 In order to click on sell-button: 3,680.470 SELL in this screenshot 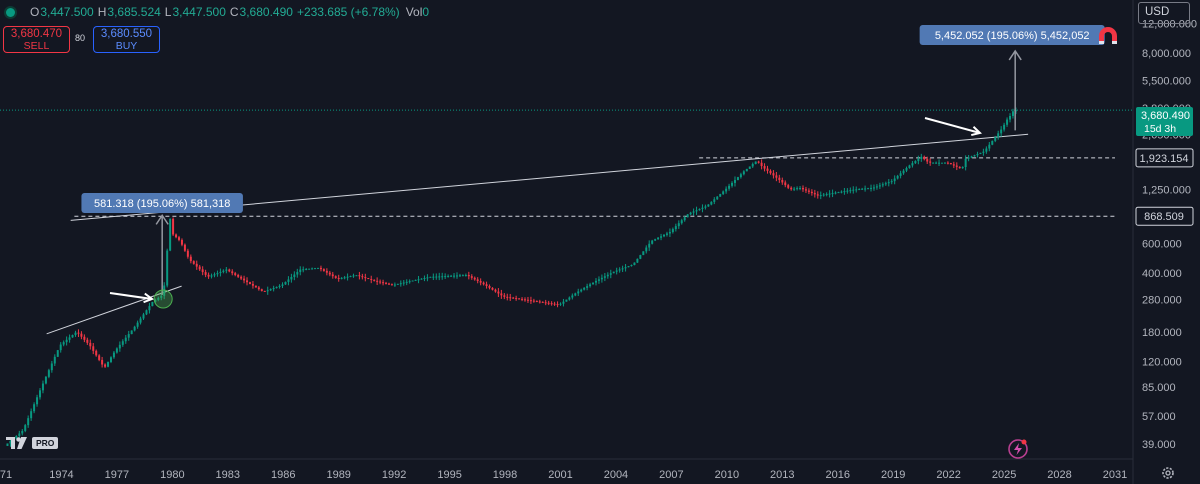, I will do `click(36, 39)`.